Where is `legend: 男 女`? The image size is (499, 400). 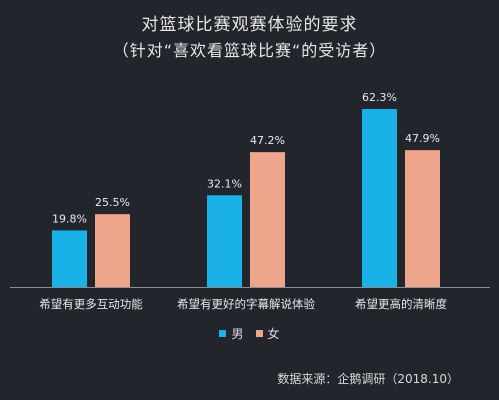
legend: 男 女 is located at coordinates (249, 333).